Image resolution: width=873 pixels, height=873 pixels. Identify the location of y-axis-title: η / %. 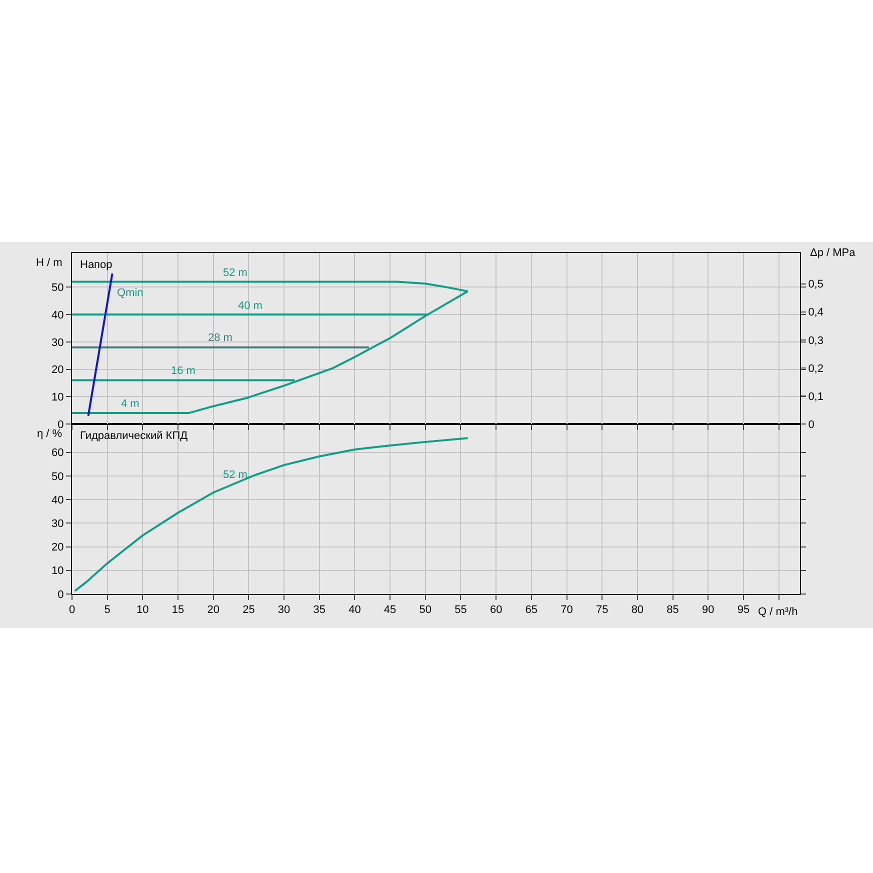
(49, 434).